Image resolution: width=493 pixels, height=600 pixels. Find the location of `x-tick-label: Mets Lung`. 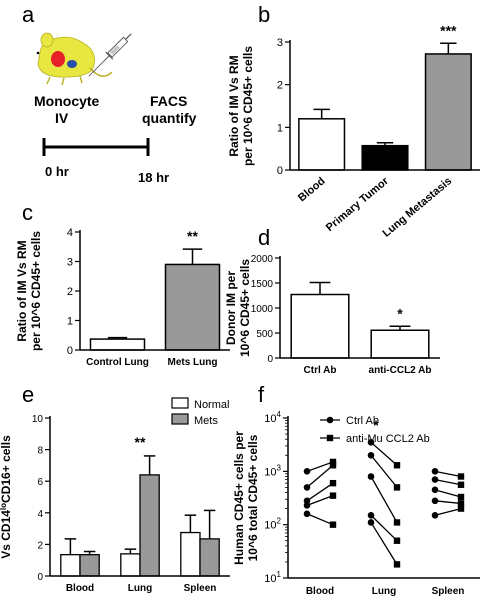

x-tick-label: Mets Lung is located at coordinates (193, 362).